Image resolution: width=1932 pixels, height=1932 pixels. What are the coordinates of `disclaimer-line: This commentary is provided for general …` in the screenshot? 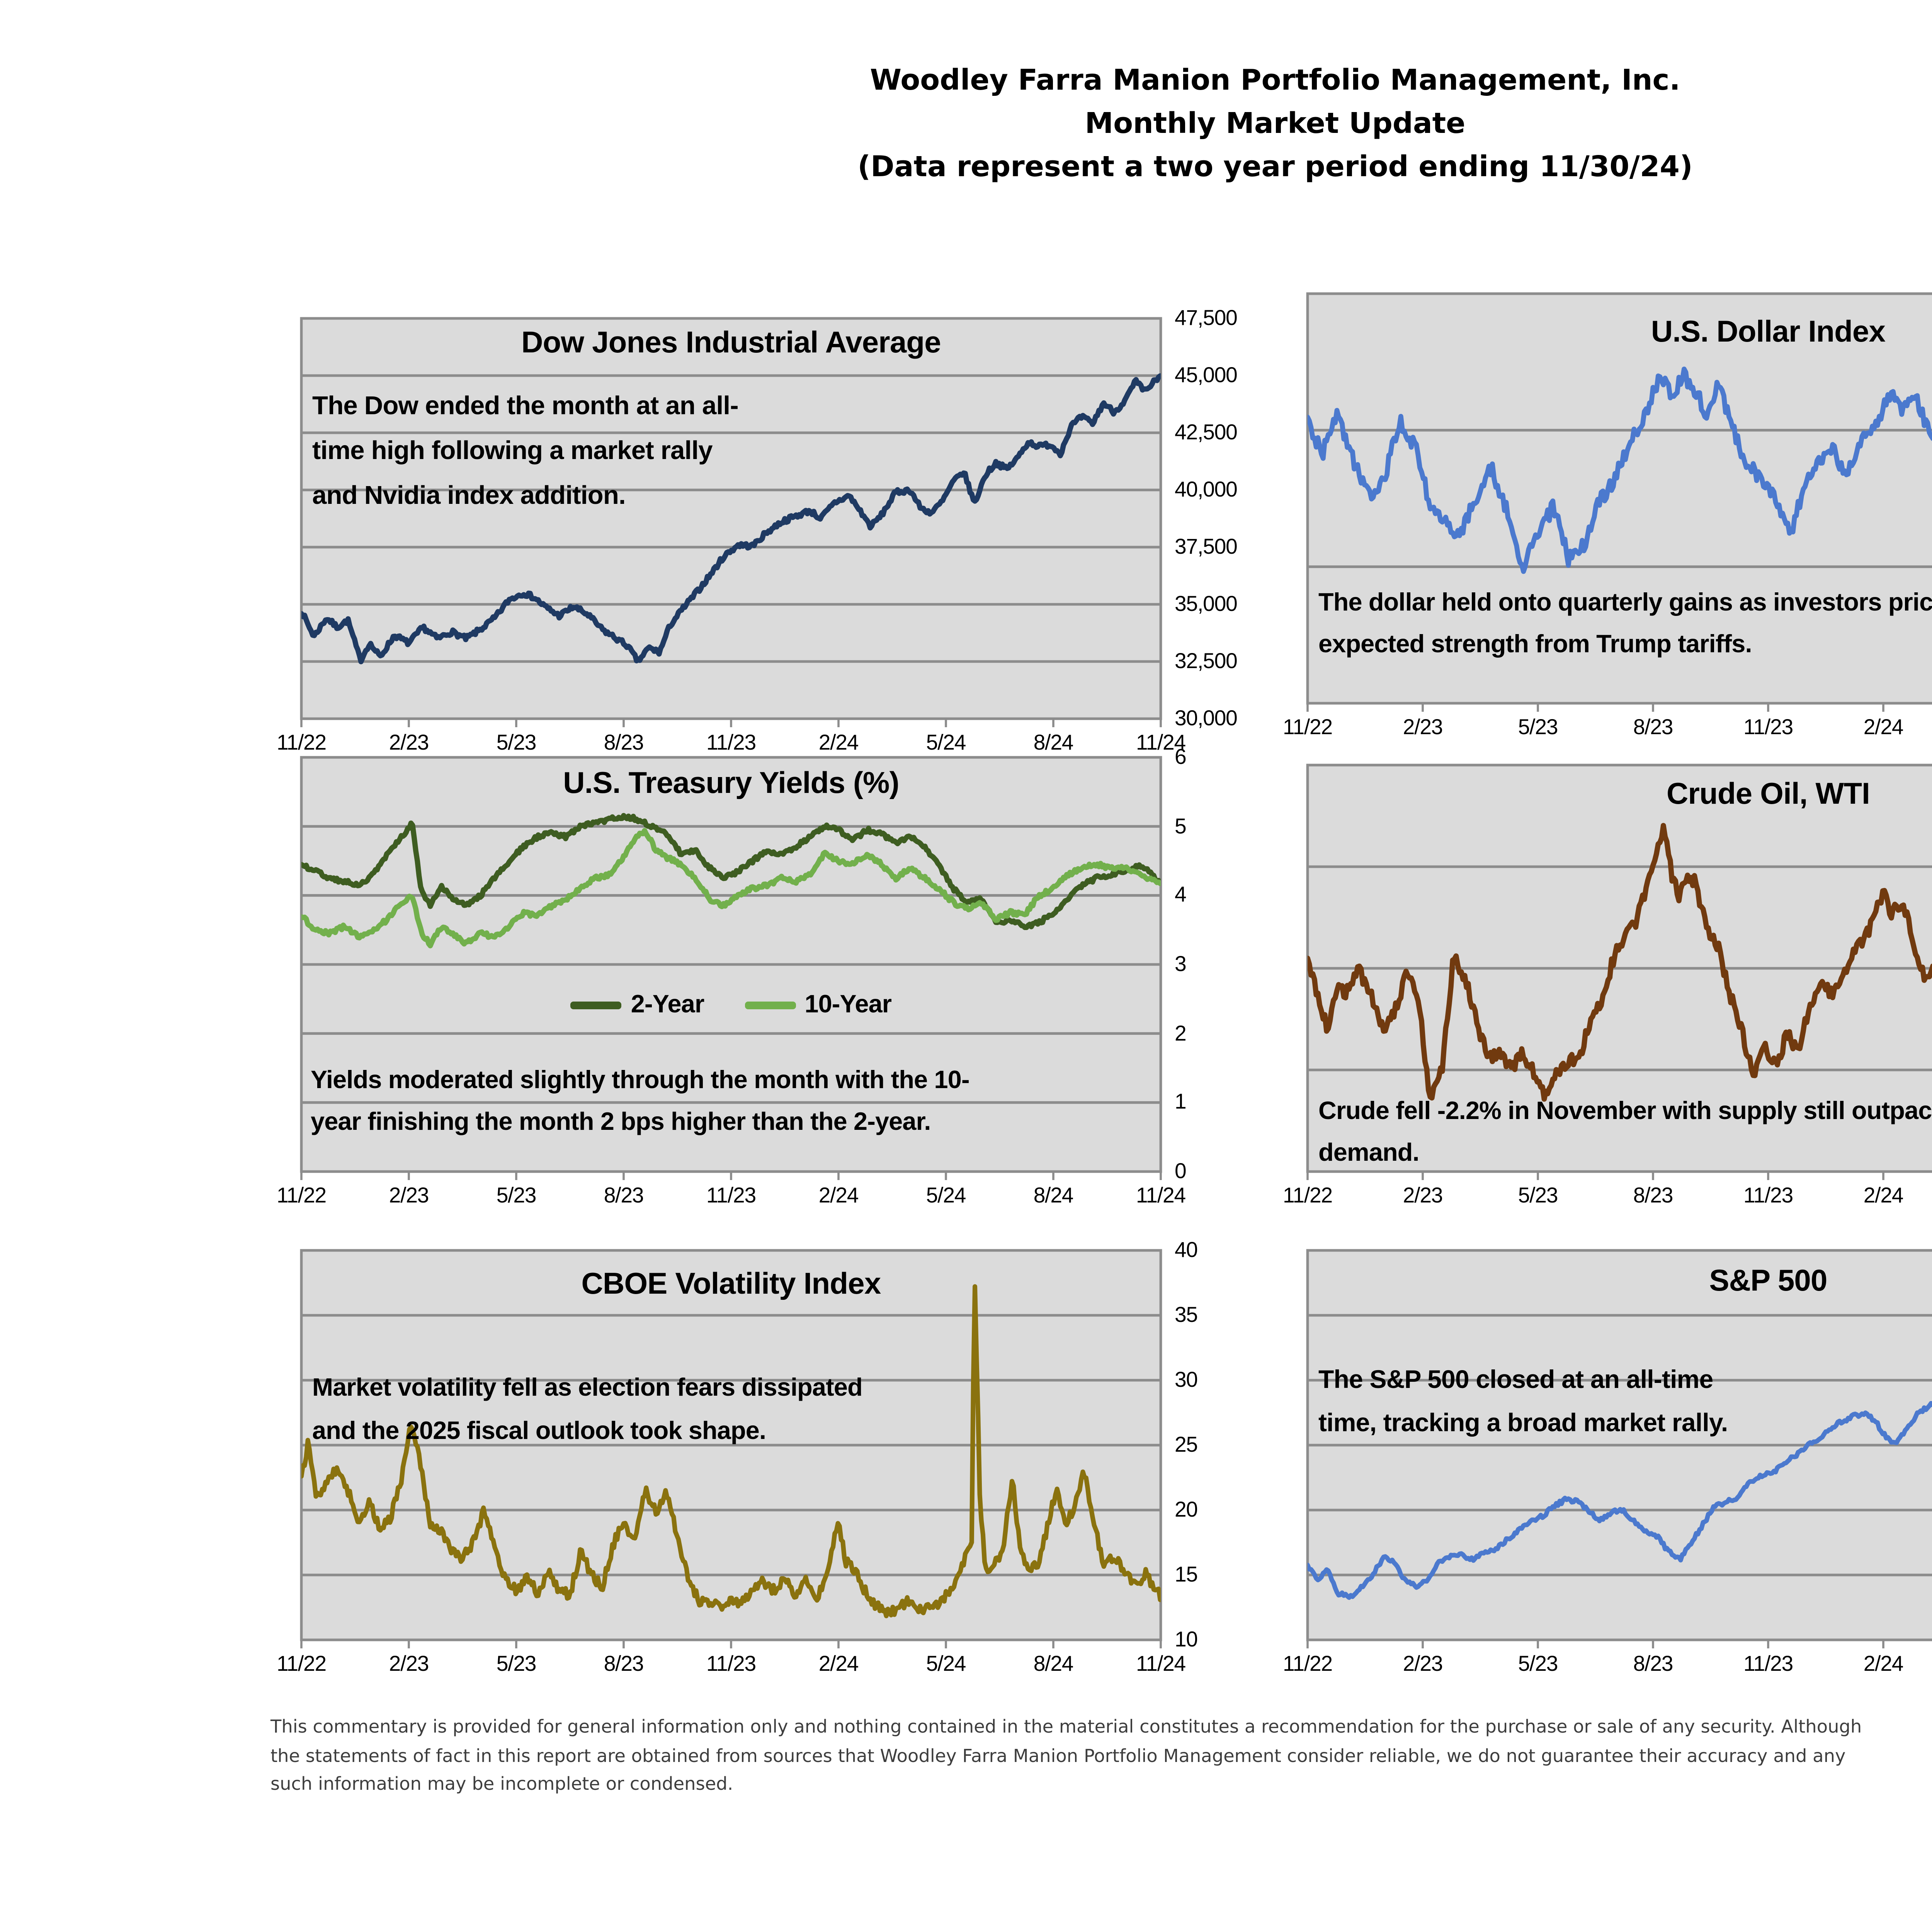 It's located at (1066, 1727).